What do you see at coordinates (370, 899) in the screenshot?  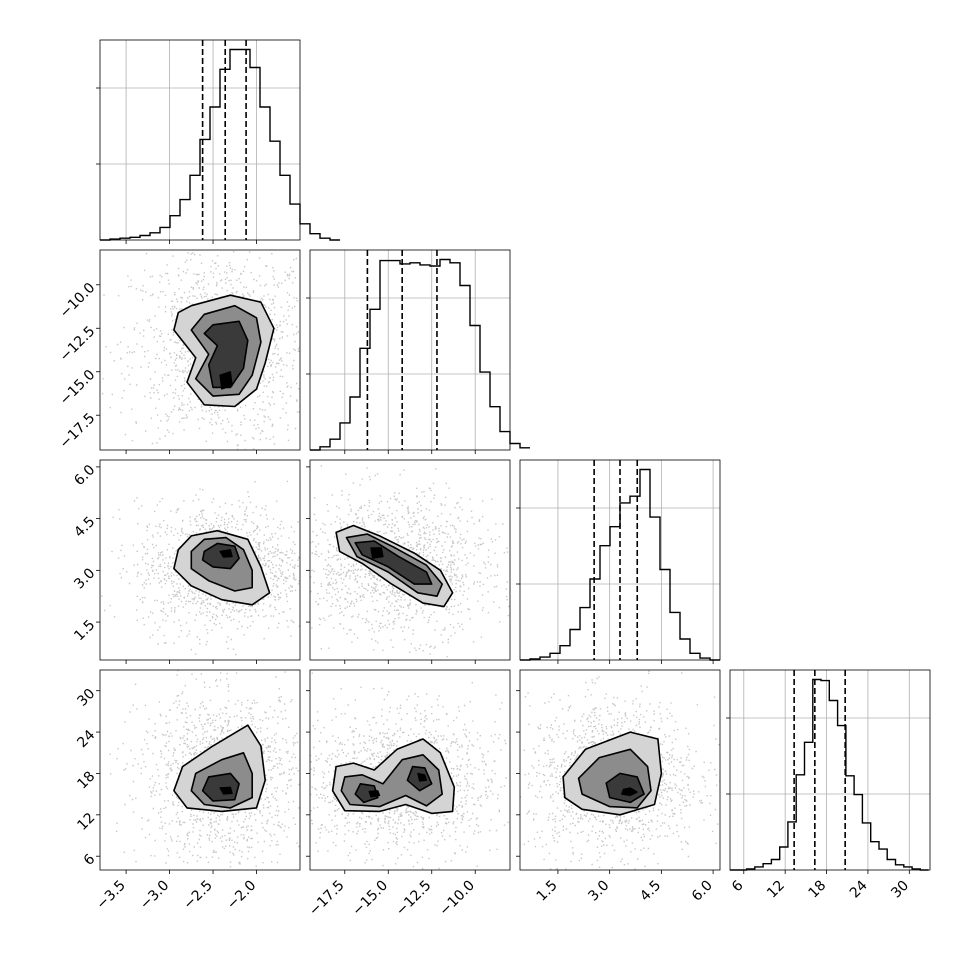 I see `x-tick-label: −15.0` at bounding box center [370, 899].